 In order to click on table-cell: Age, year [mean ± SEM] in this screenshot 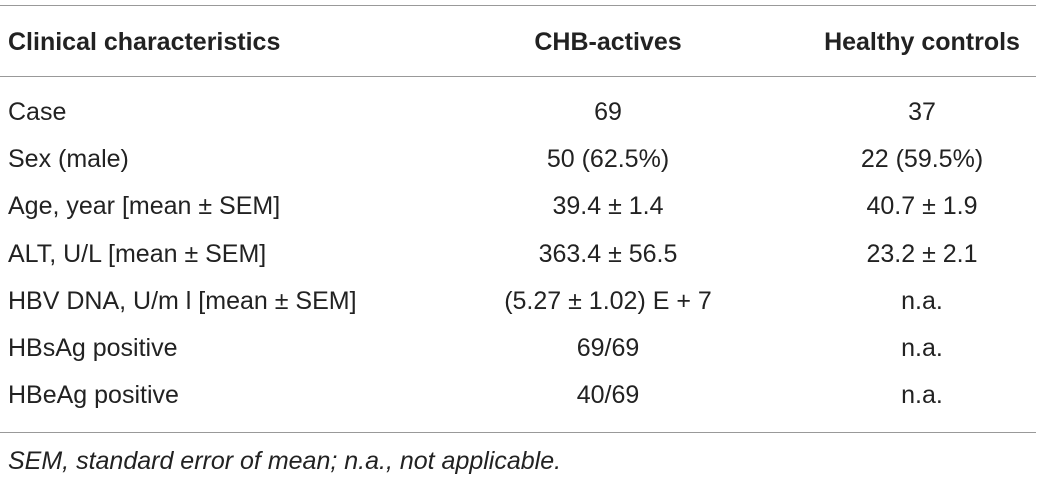, I will do `click(144, 206)`.